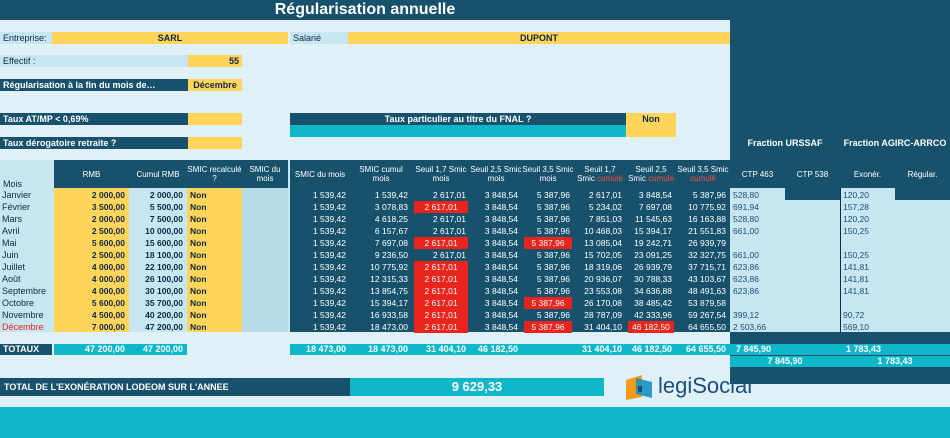  I want to click on row-1-cumul: 5 500,00, so click(166, 207).